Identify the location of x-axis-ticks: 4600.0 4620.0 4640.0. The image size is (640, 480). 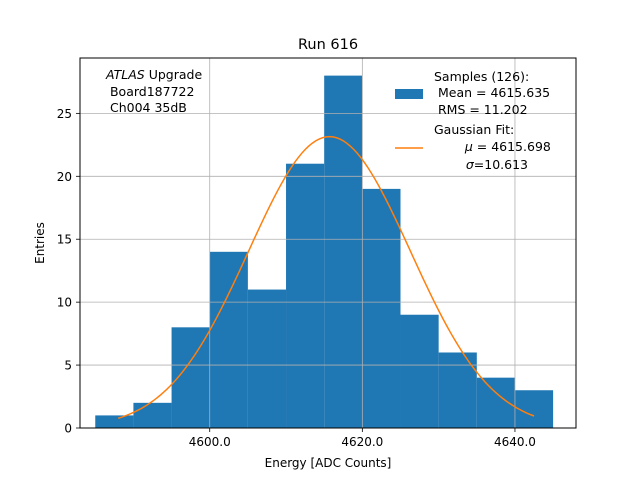
(362, 438).